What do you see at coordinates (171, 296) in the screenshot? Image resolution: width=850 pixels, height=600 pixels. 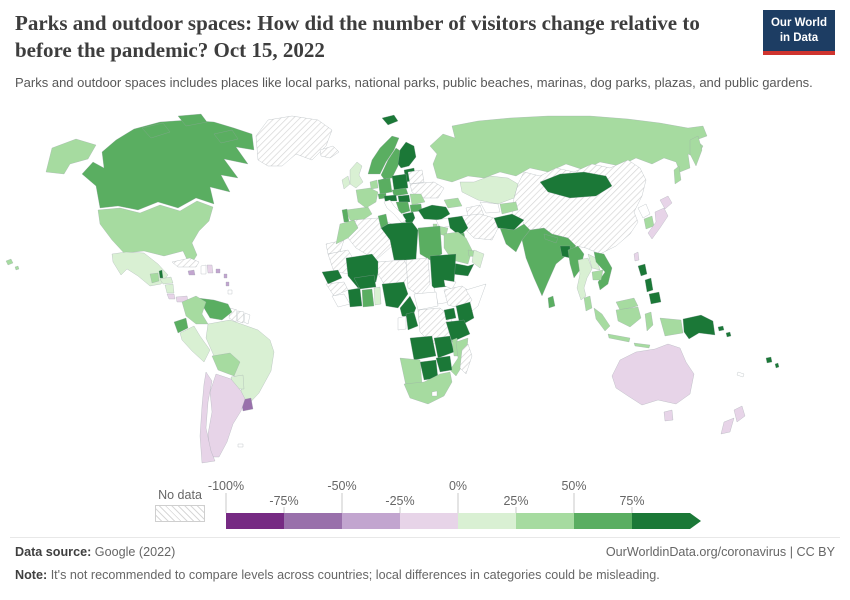 I see `region-costa-rica` at bounding box center [171, 296].